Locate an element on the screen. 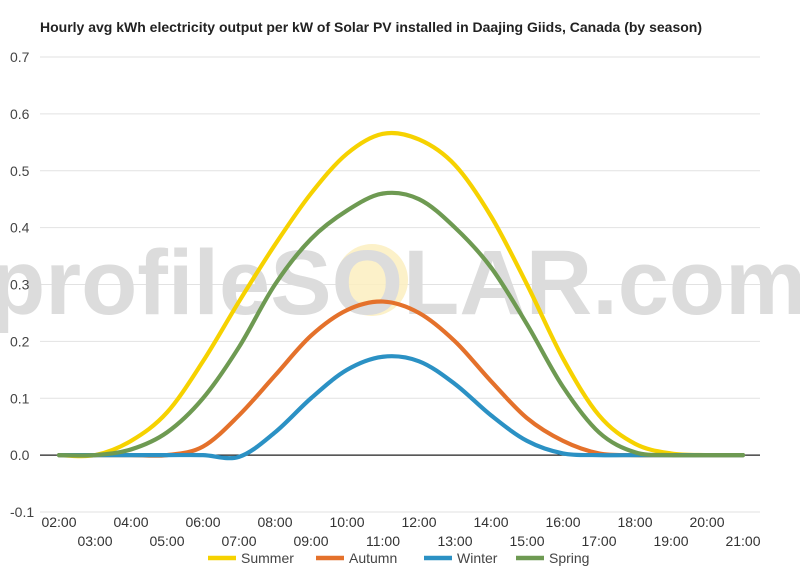 This screenshot has width=800, height=570. x-tick-label: 17:00 is located at coordinates (598, 541).